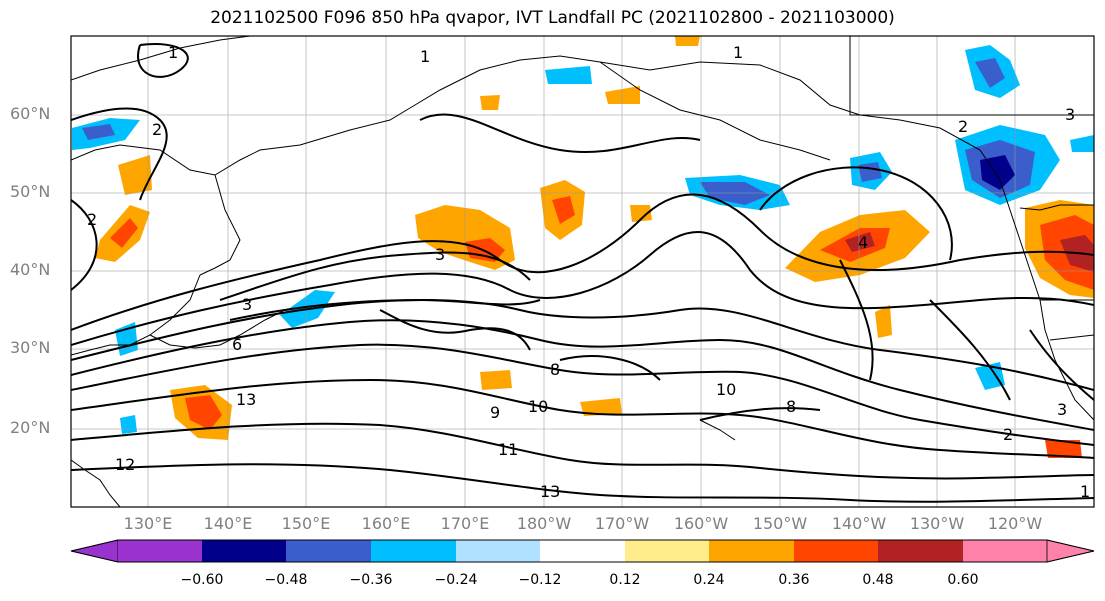  I want to click on lat-label-60n: 60°N, so click(30, 113).